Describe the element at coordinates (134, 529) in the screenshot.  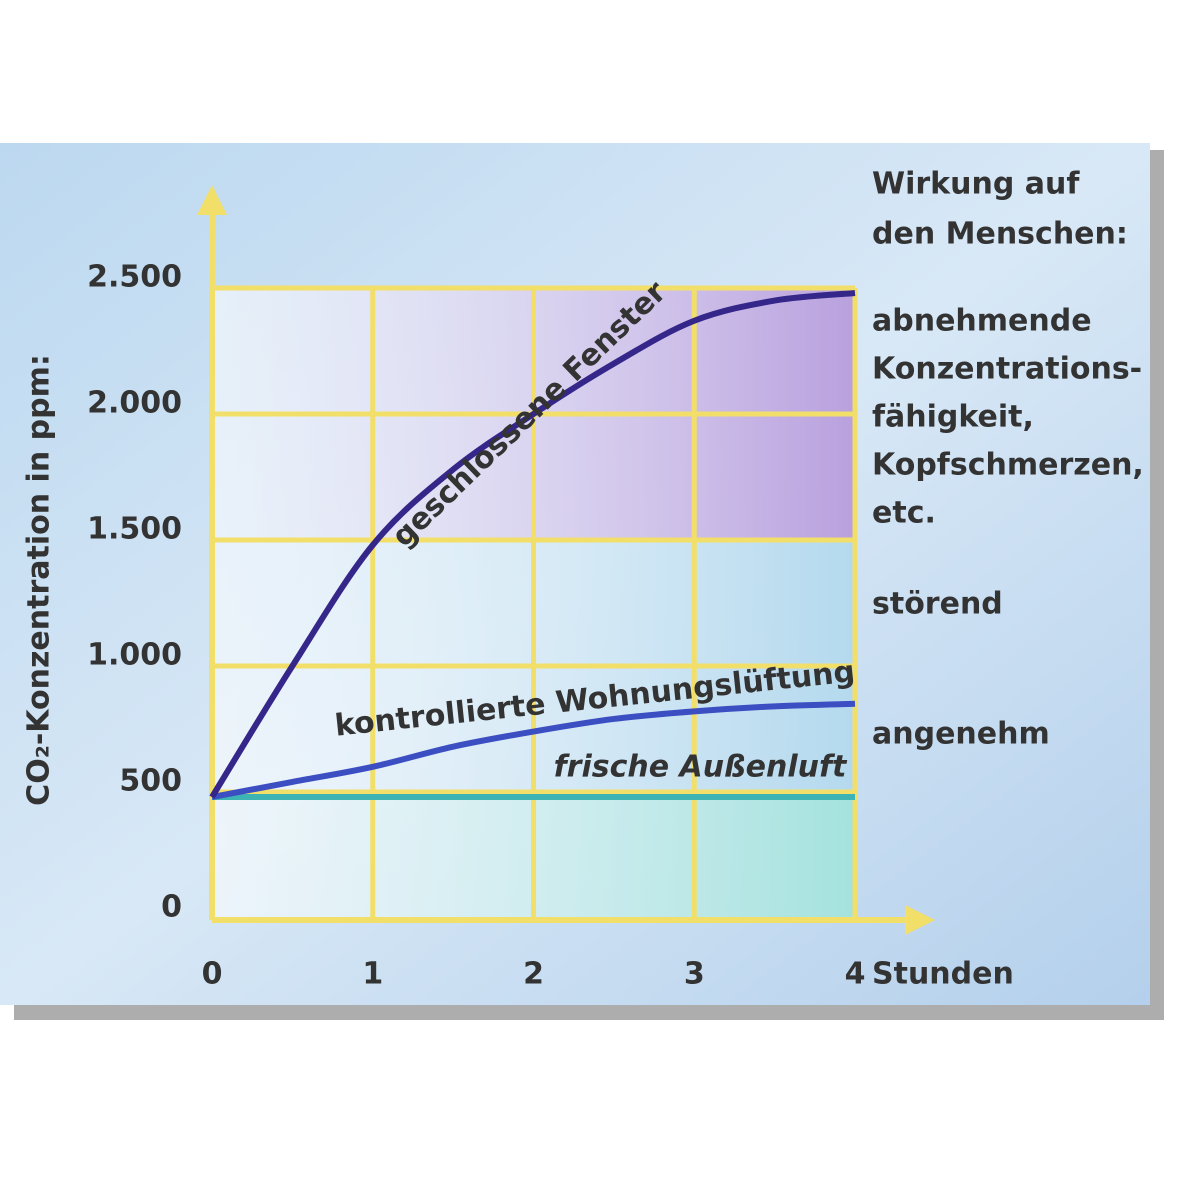
I see `y-tick-label: 1.500` at that location.